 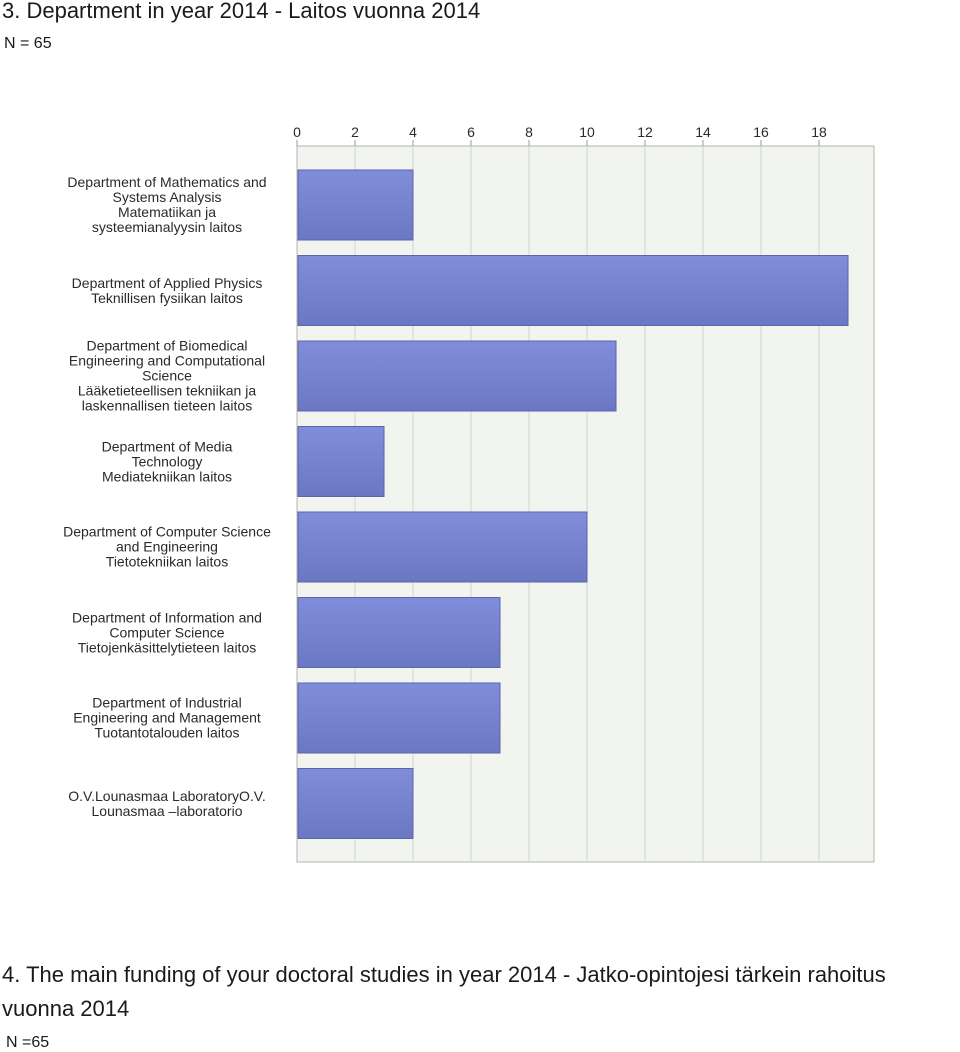 I want to click on x-tick-label: 4, so click(x=413, y=132).